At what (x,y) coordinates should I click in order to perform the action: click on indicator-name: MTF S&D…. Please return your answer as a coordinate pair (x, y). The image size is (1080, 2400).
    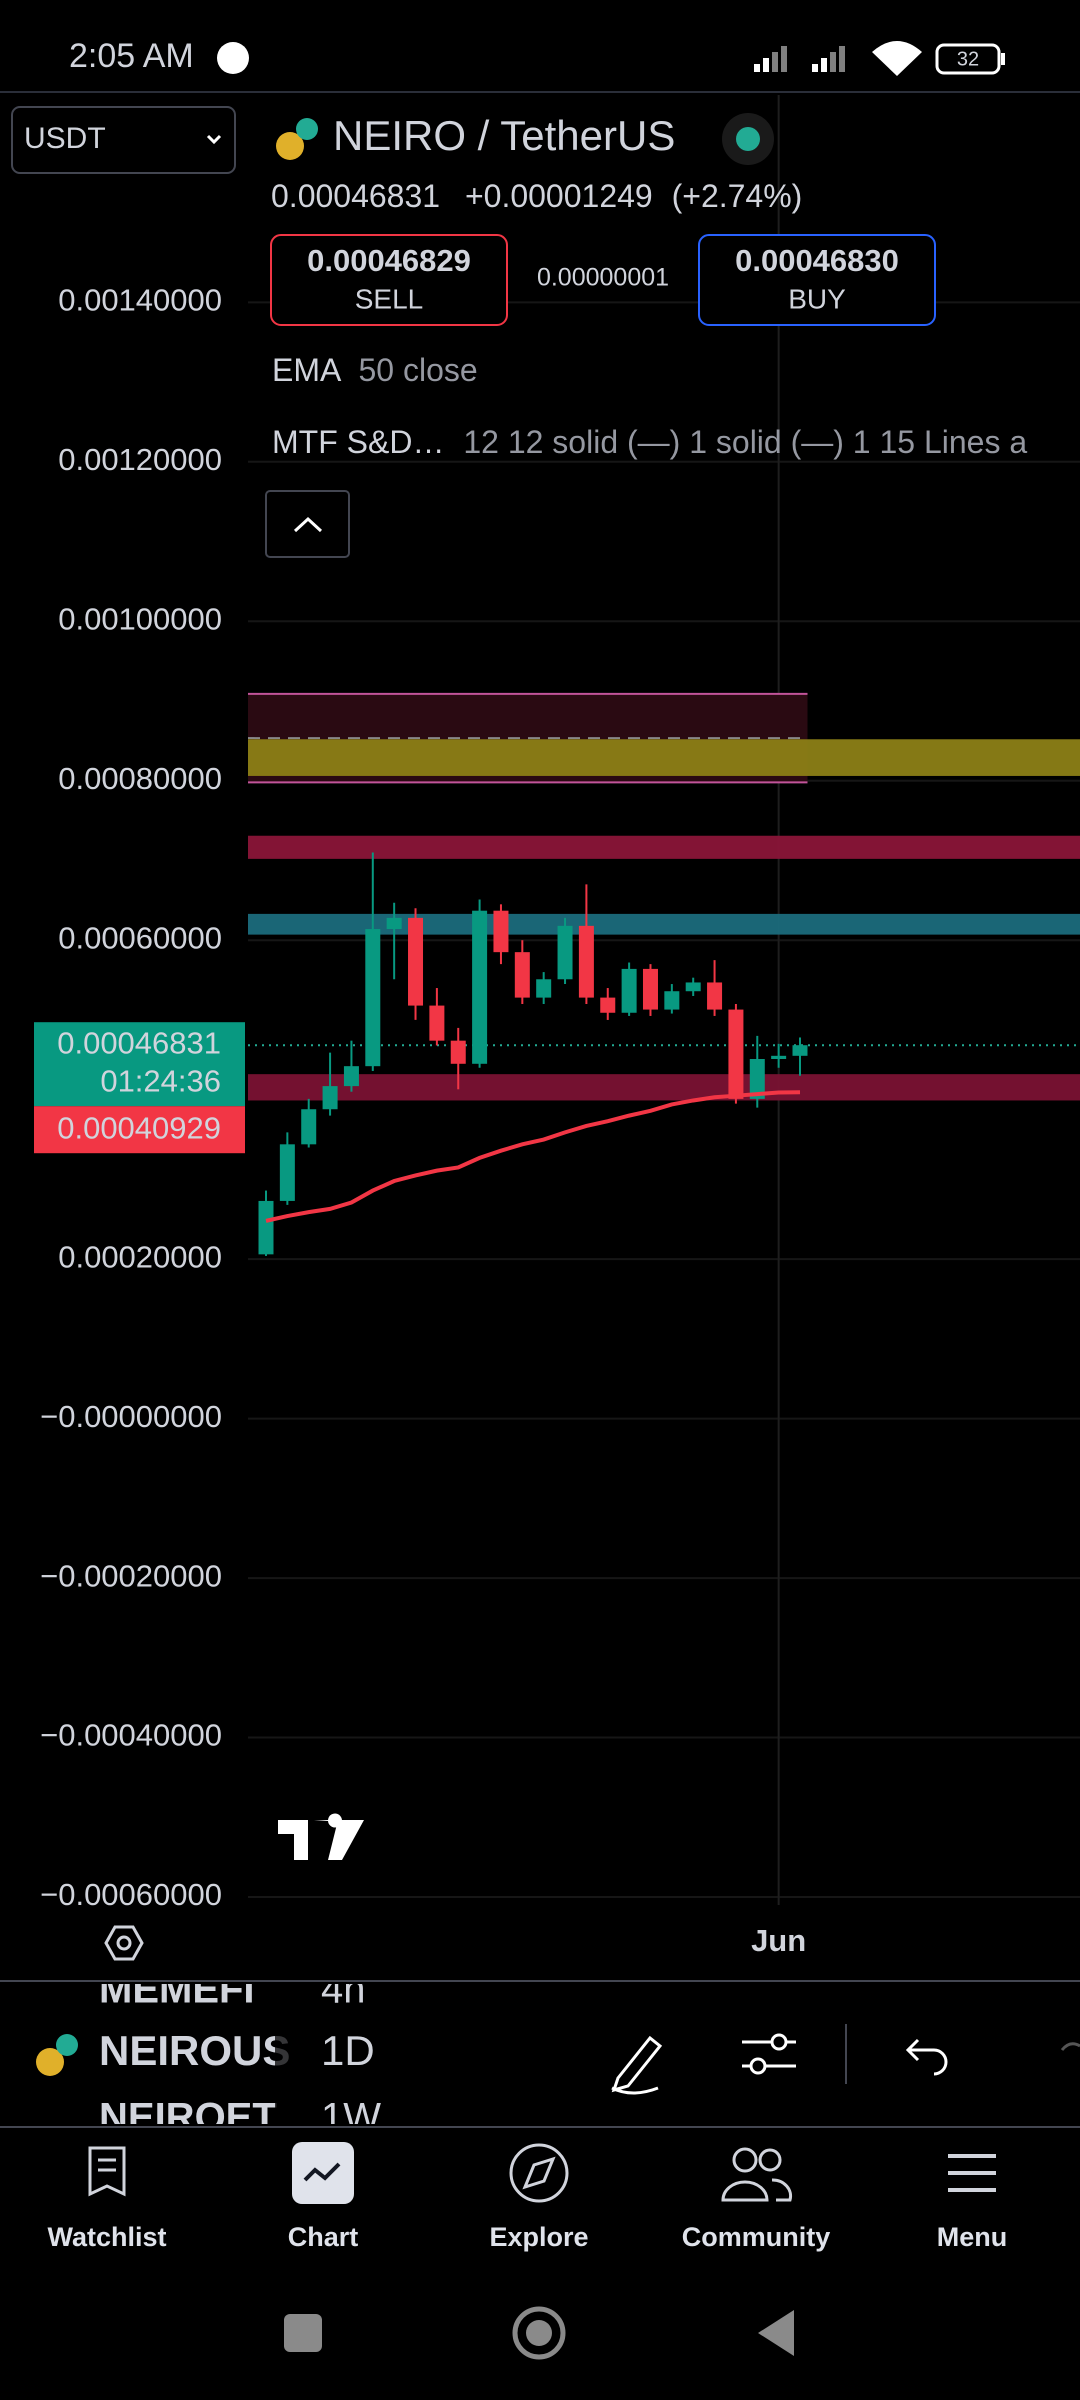
    Looking at the image, I should click on (358, 442).